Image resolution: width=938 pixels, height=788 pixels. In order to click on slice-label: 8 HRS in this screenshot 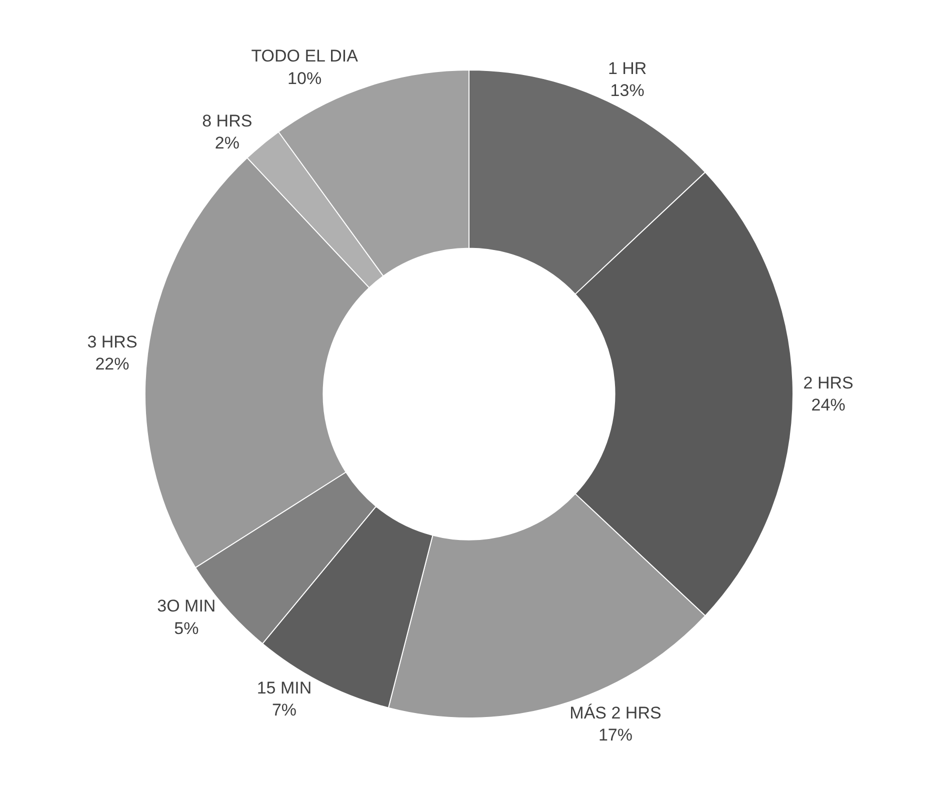, I will do `click(227, 121)`.